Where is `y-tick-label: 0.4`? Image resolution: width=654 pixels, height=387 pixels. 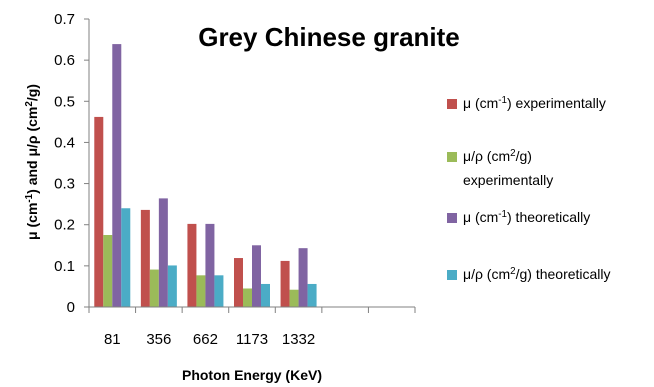 y-tick-label: 0.4 is located at coordinates (64, 142).